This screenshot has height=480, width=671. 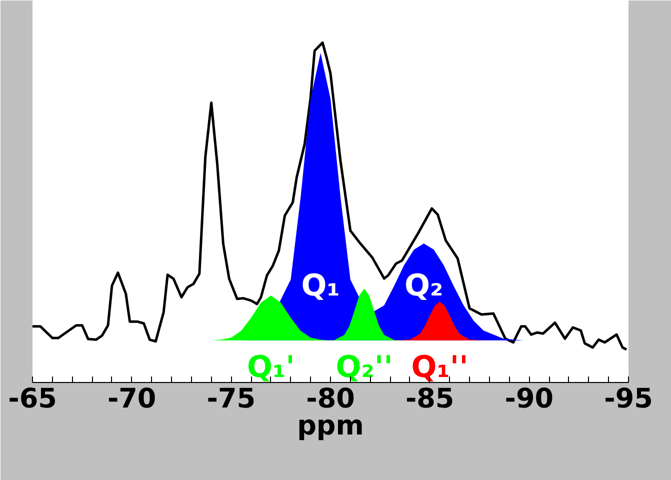 I want to click on x-tick-label: -95, so click(x=628, y=399).